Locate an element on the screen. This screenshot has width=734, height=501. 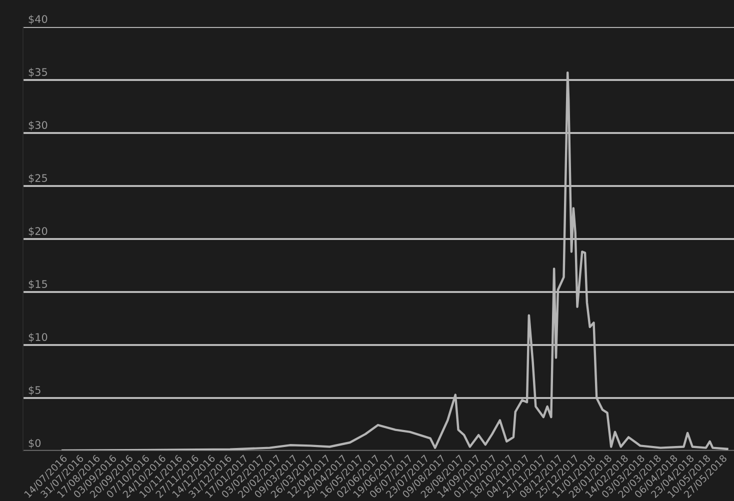
y-tick-label: $25 is located at coordinates (37, 179).